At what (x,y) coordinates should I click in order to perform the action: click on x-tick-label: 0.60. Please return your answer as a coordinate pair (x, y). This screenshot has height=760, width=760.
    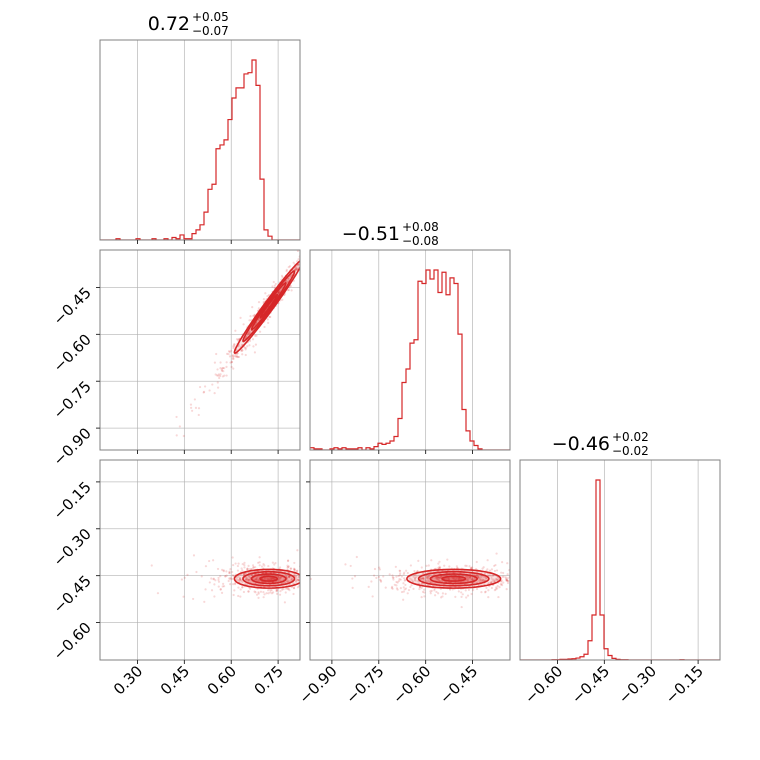
    Looking at the image, I should click on (222, 680).